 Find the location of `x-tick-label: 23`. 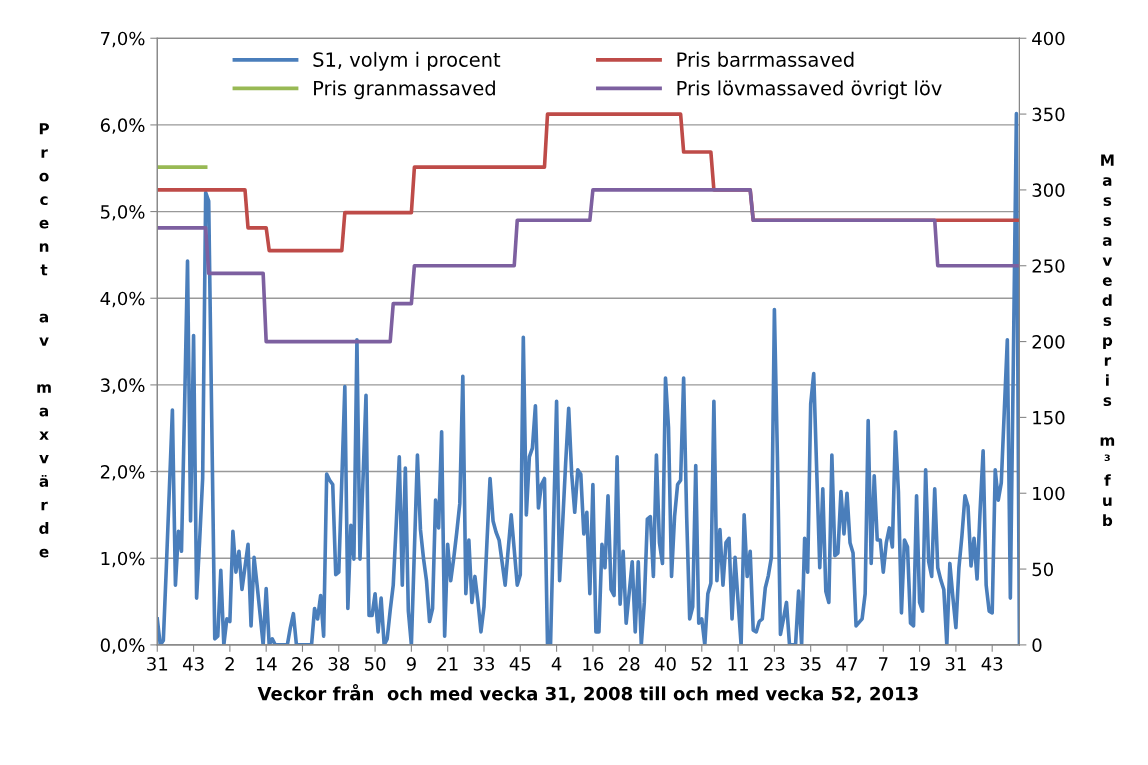

x-tick-label: 23 is located at coordinates (774, 664).